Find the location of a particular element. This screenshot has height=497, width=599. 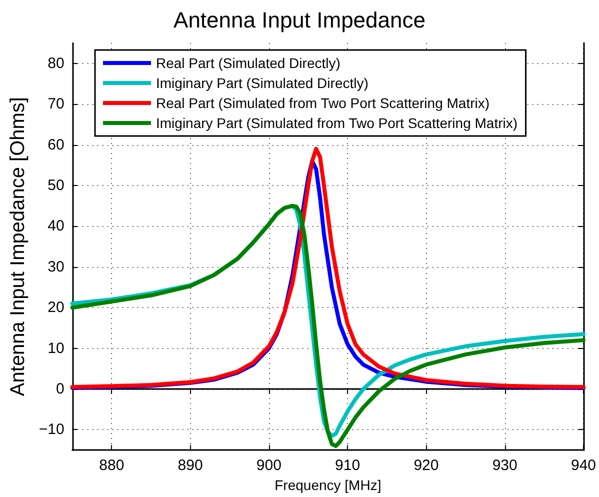

legend-label: Real Part (Simulated Directly) is located at coordinates (248, 63).